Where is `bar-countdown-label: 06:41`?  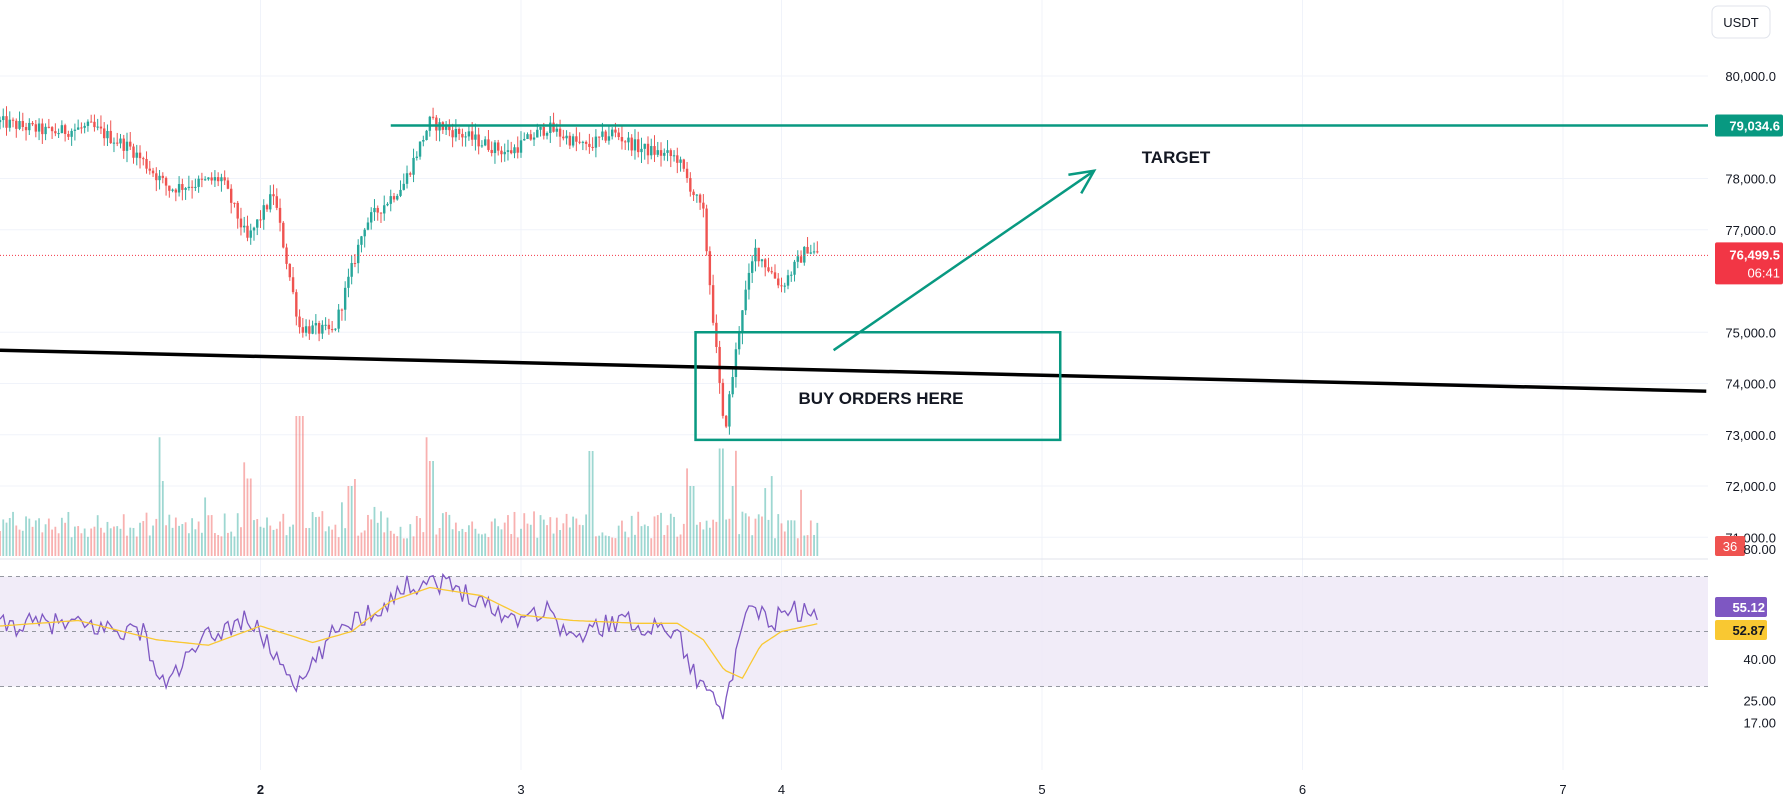
bar-countdown-label: 06:41 is located at coordinates (1763, 272).